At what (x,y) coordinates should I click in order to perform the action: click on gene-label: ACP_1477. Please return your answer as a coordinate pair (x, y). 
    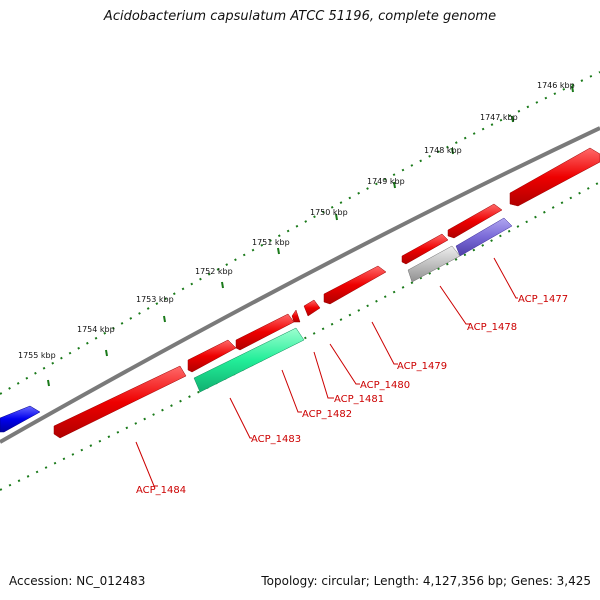
    Looking at the image, I should click on (543, 299).